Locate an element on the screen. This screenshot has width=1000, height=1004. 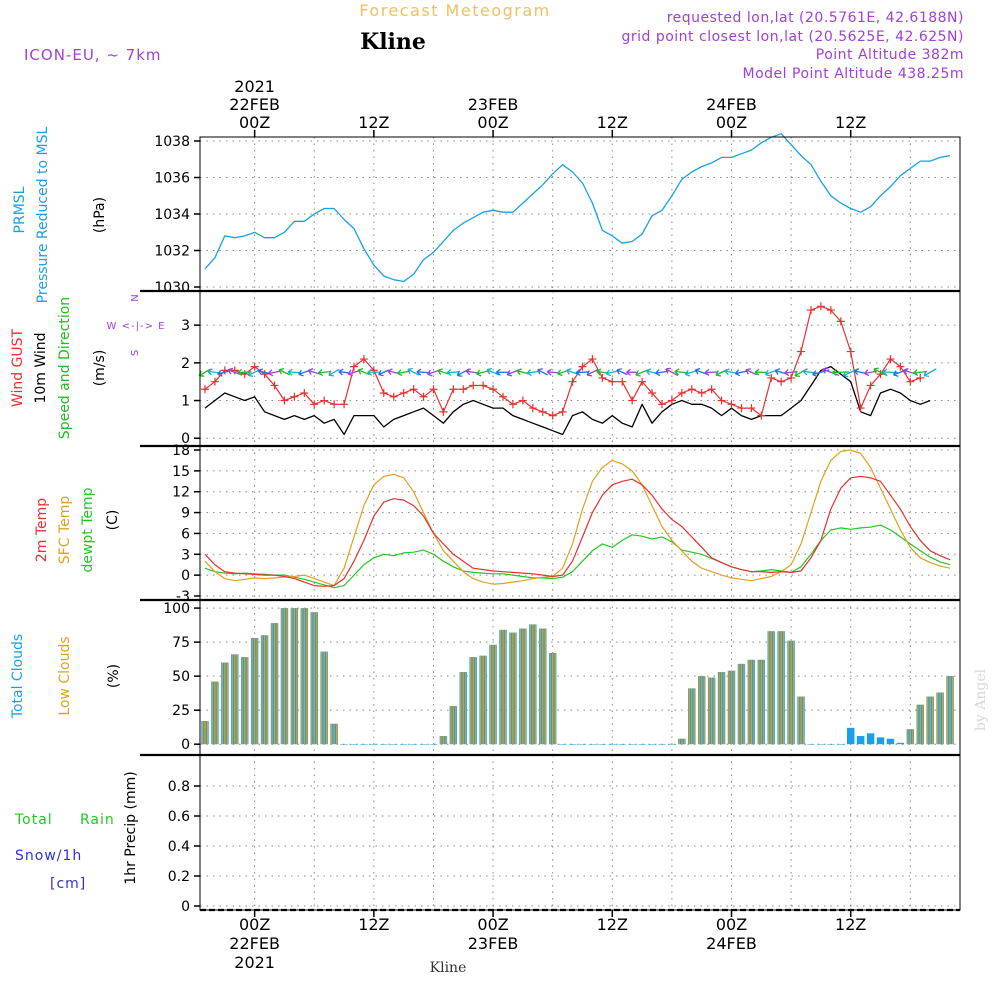
bottom-tick-label: 24FEB is located at coordinates (731, 943).